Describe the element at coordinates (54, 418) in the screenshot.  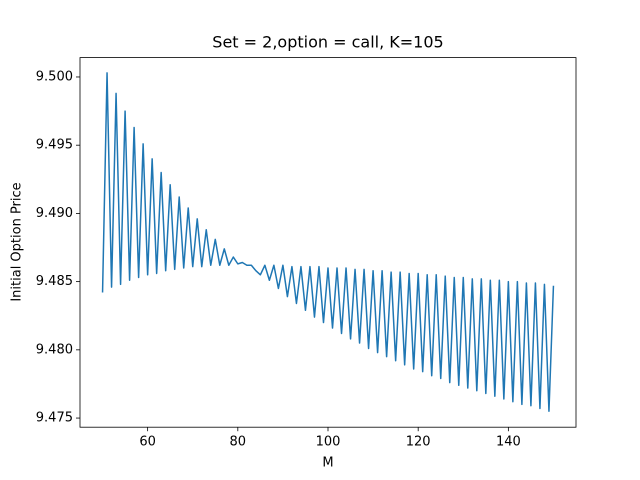
I see `y-tick-label: 9.475` at that location.